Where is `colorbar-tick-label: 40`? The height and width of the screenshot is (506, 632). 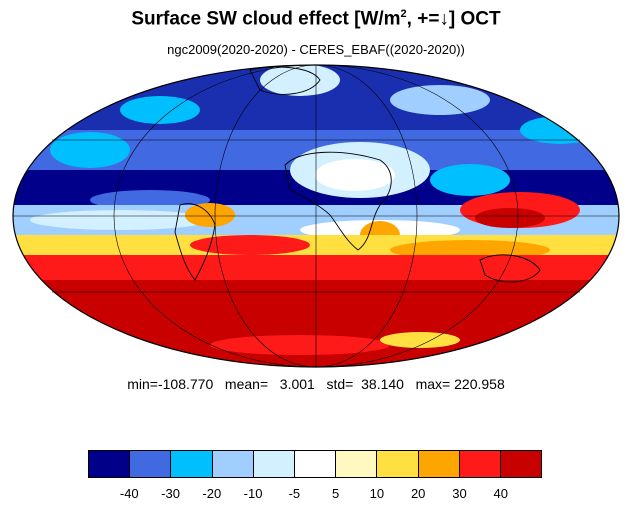
colorbar-tick-label: 40 is located at coordinates (500, 493).